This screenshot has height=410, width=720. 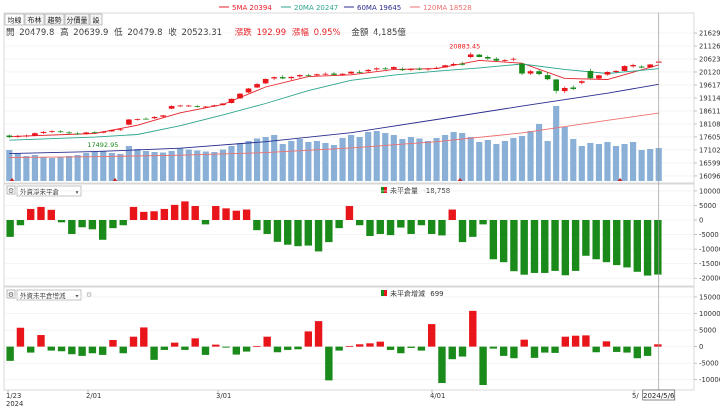 I want to click on panel2-indicator: 未平倉量 -18,758, so click(x=420, y=190).